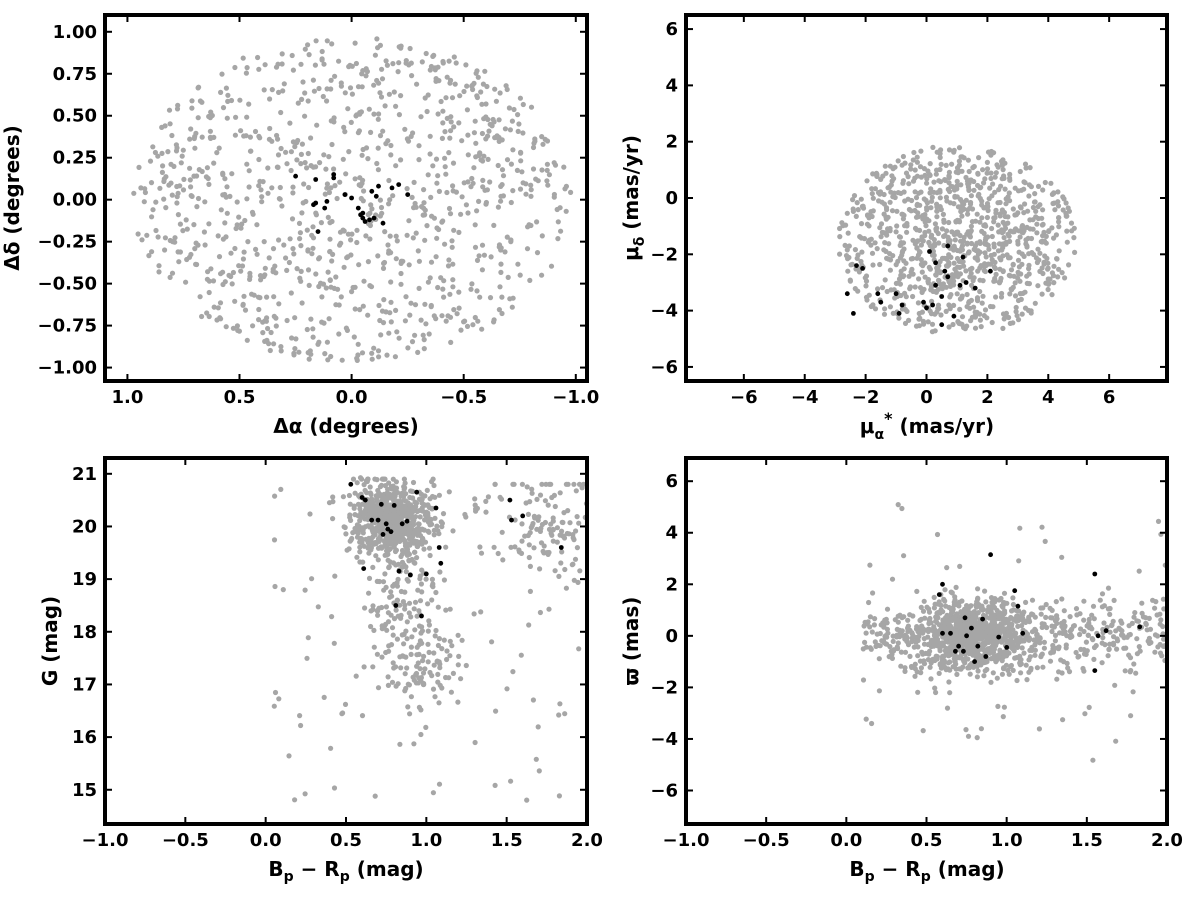 The height and width of the screenshot is (900, 1200). What do you see at coordinates (744, 397) in the screenshot?
I see `x-tick-label: −6` at bounding box center [744, 397].